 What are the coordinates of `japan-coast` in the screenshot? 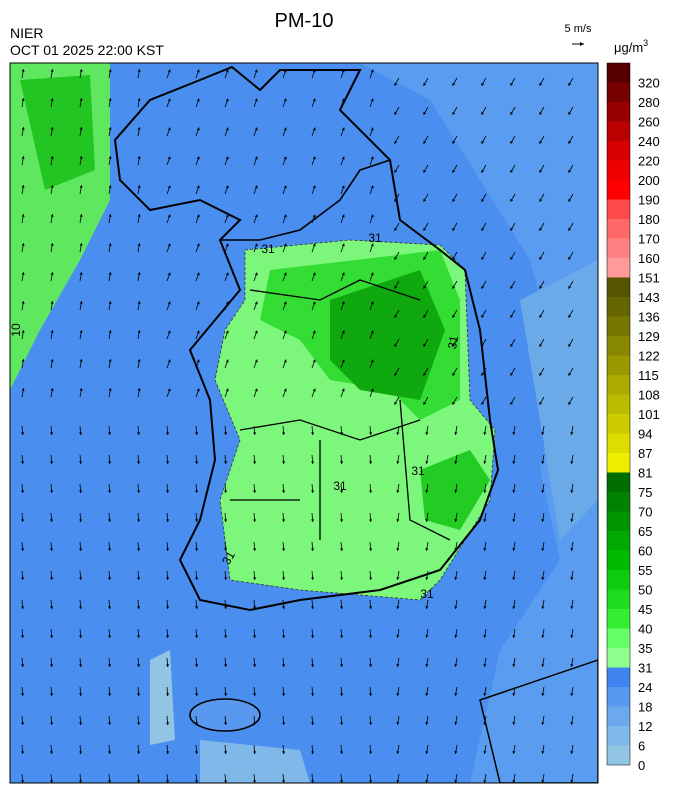 It's located at (538, 721).